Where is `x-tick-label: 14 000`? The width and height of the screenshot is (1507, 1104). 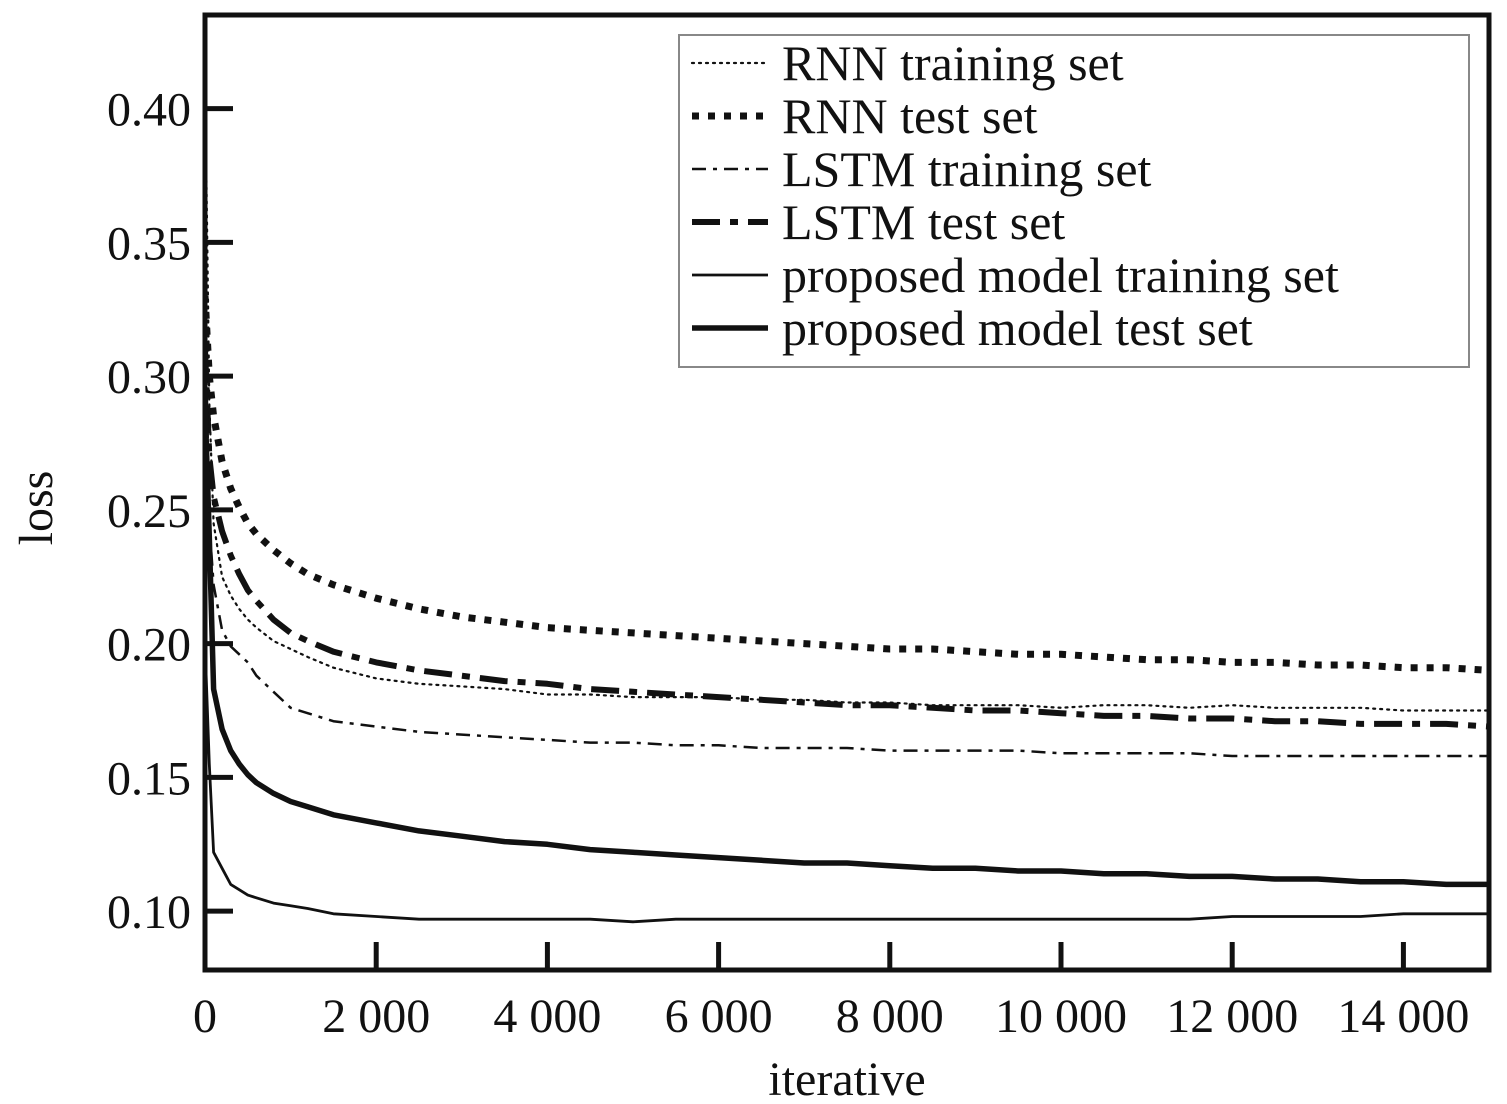 x-tick-label: 14 000 is located at coordinates (1403, 1016).